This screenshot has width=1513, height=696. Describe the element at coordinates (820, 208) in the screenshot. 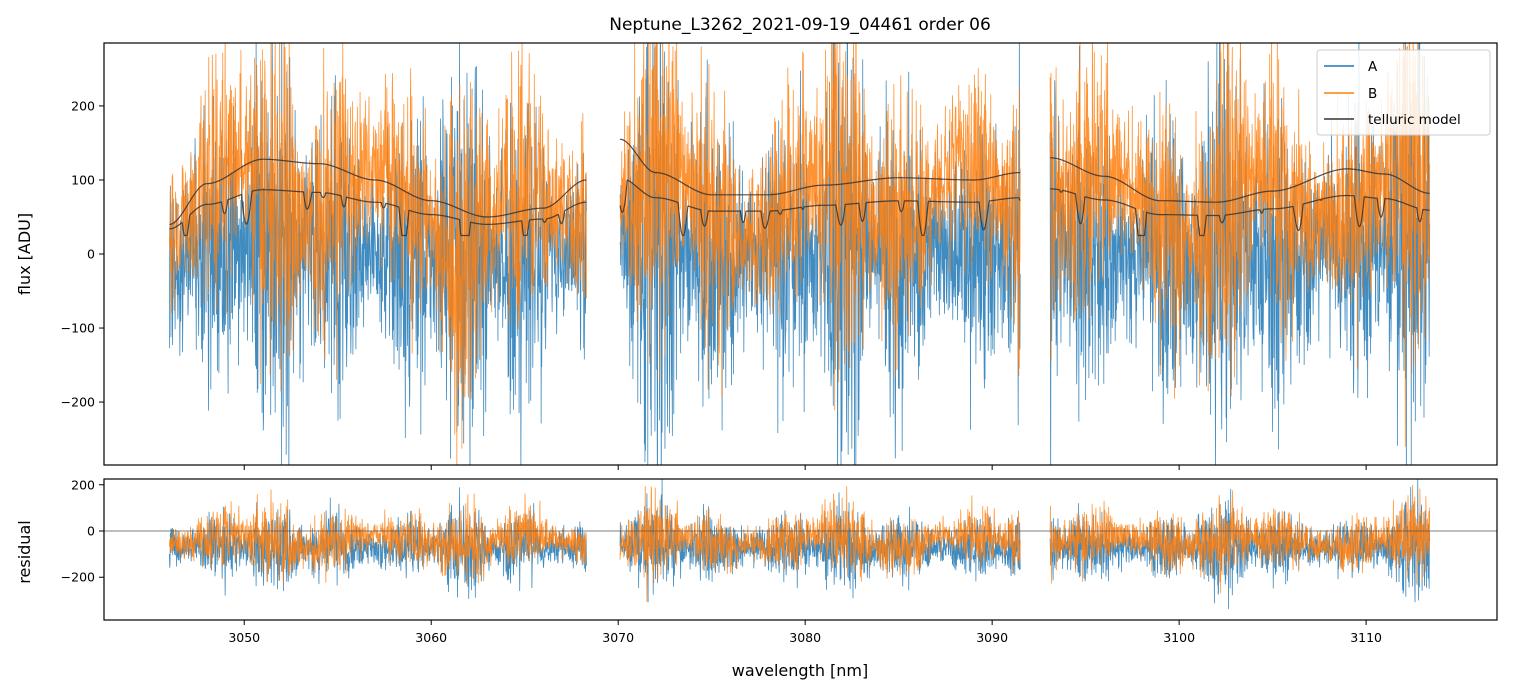

I see `telluric-model-lower-seg1` at that location.